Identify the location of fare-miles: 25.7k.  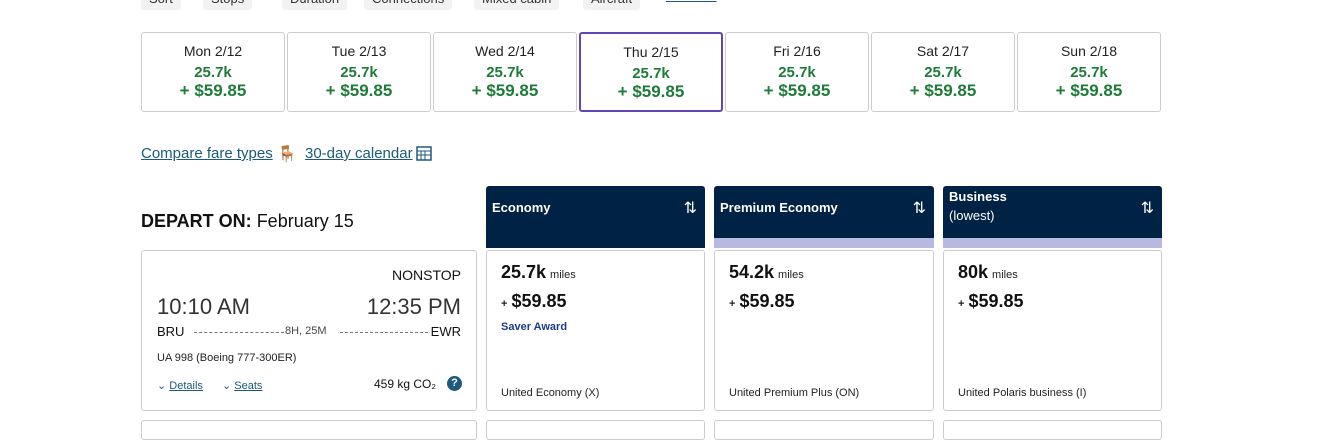
(524, 272).